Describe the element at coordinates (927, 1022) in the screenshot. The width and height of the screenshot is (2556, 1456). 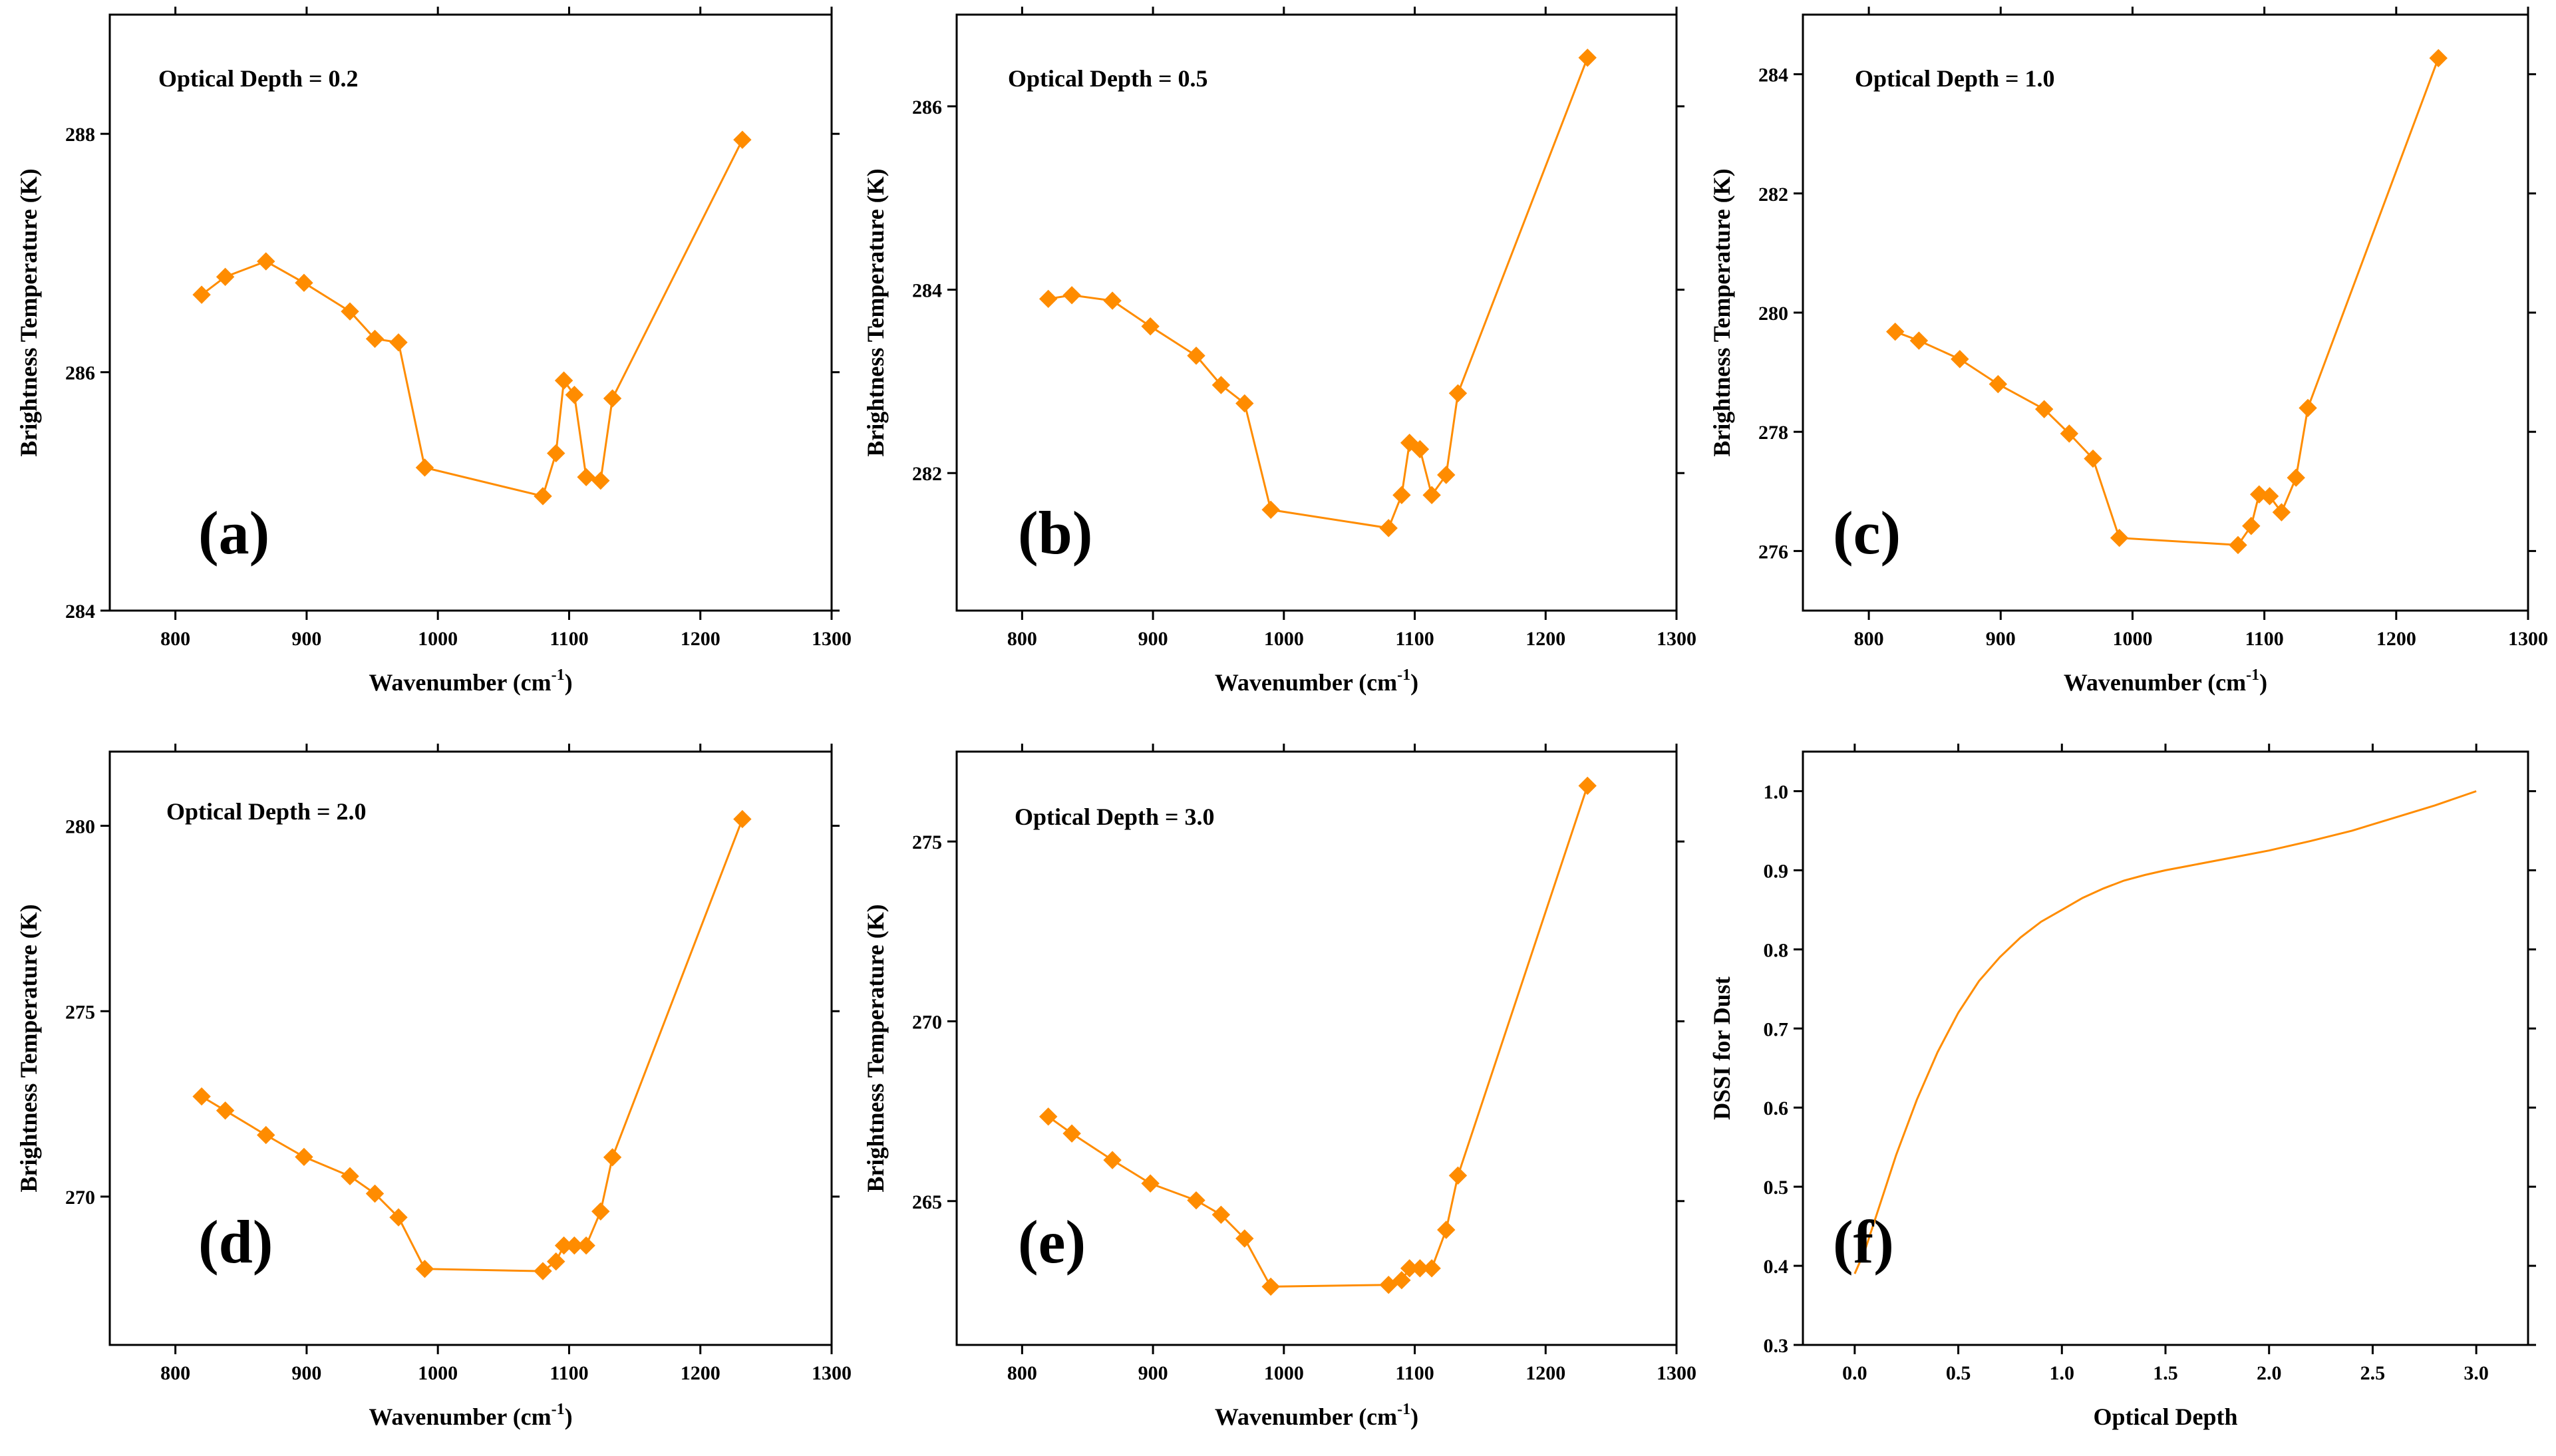
I see `y-tick-label: 270` at that location.